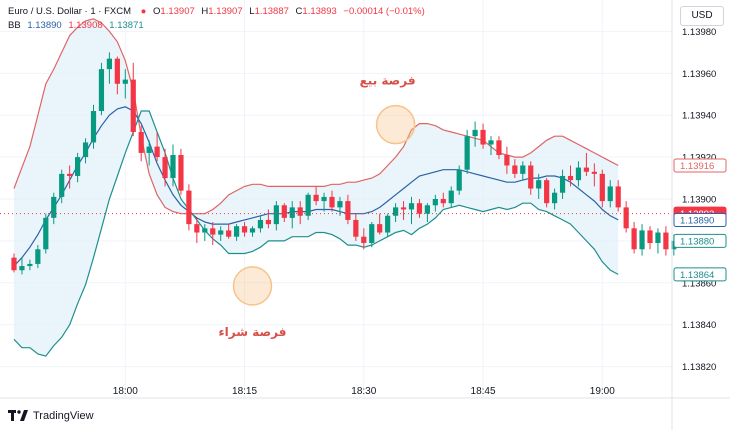  Describe the element at coordinates (699, 200) in the screenshot. I see `y-tick-label: 1.13900` at that location.